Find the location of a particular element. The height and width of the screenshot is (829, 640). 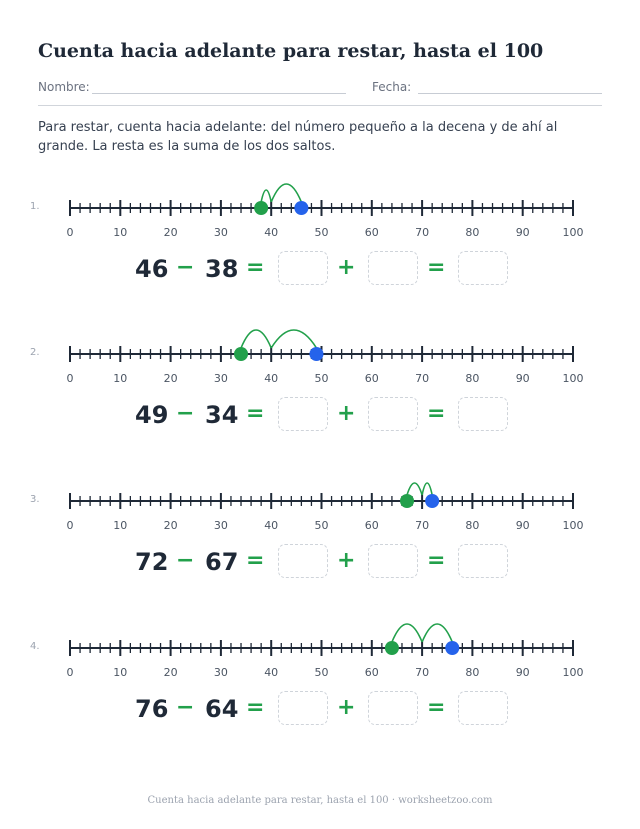

equation-row: 72−67 = + = is located at coordinates (320, 569).